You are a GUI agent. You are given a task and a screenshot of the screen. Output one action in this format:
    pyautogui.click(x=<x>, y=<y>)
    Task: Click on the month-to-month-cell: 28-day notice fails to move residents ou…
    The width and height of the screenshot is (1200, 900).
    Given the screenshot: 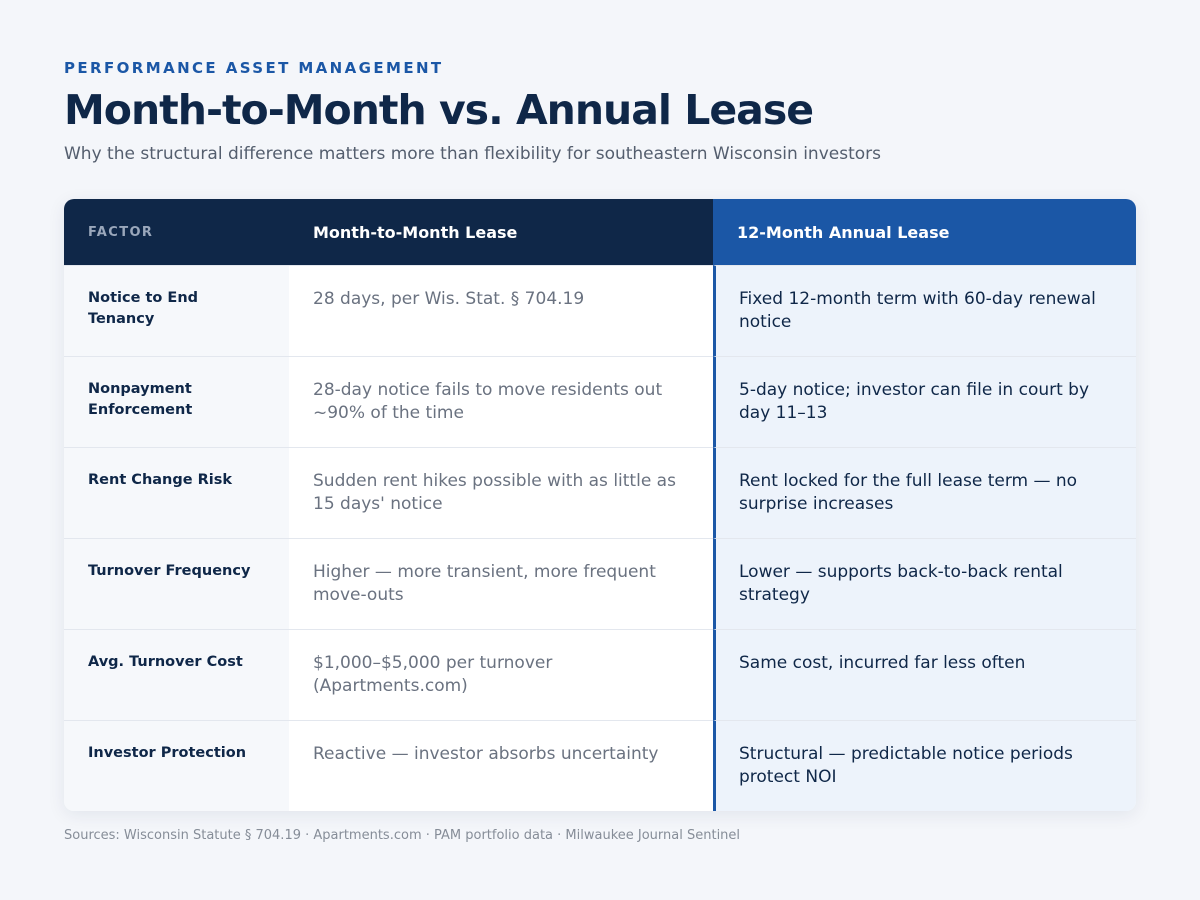 What is the action you would take?
    pyautogui.click(x=501, y=401)
    